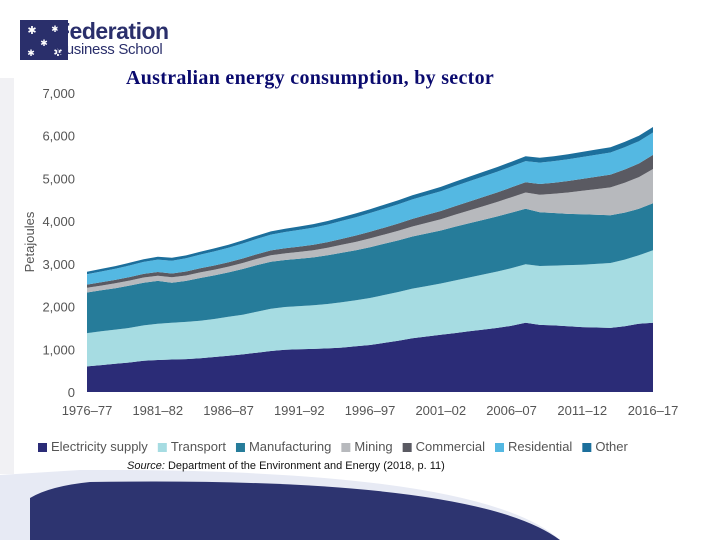 The height and width of the screenshot is (540, 720). I want to click on slide-left-edge, so click(7, 276).